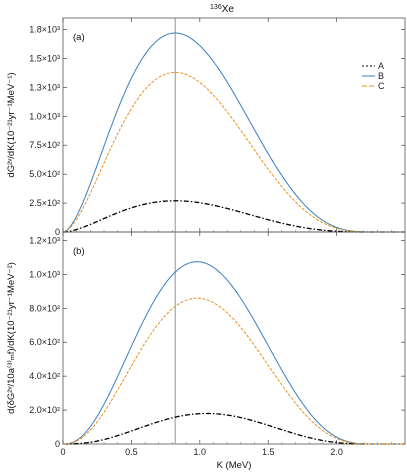 This screenshot has width=407, height=474. I want to click on y-tick-label: 1.2×10³, so click(44, 240).